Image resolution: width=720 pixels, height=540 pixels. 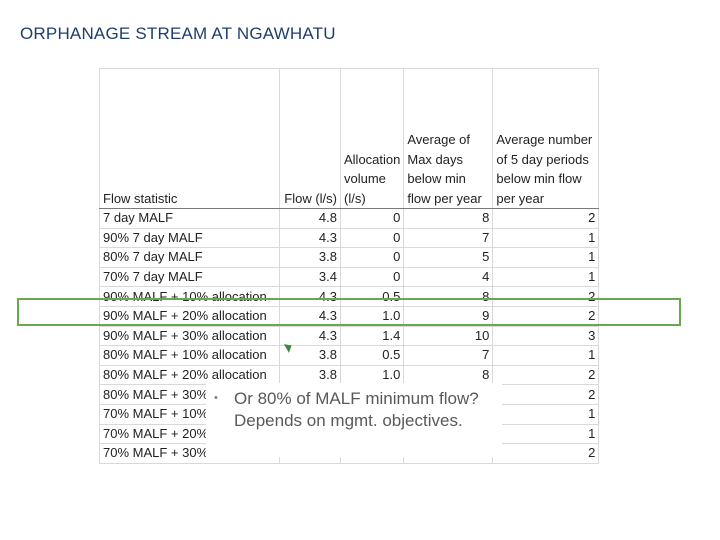 I want to click on table-row: 70% 7 day MALF 3.4 0 4 1, so click(x=349, y=277).